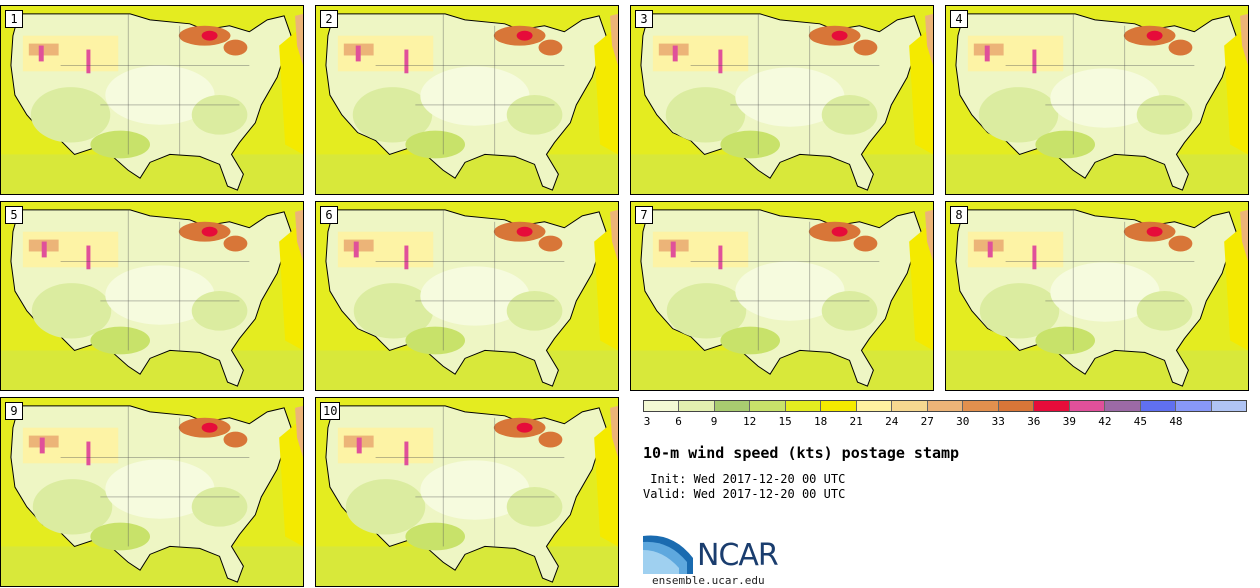 The width and height of the screenshot is (1260, 588). Describe the element at coordinates (330, 411) in the screenshot. I see `member-label: 10` at that location.